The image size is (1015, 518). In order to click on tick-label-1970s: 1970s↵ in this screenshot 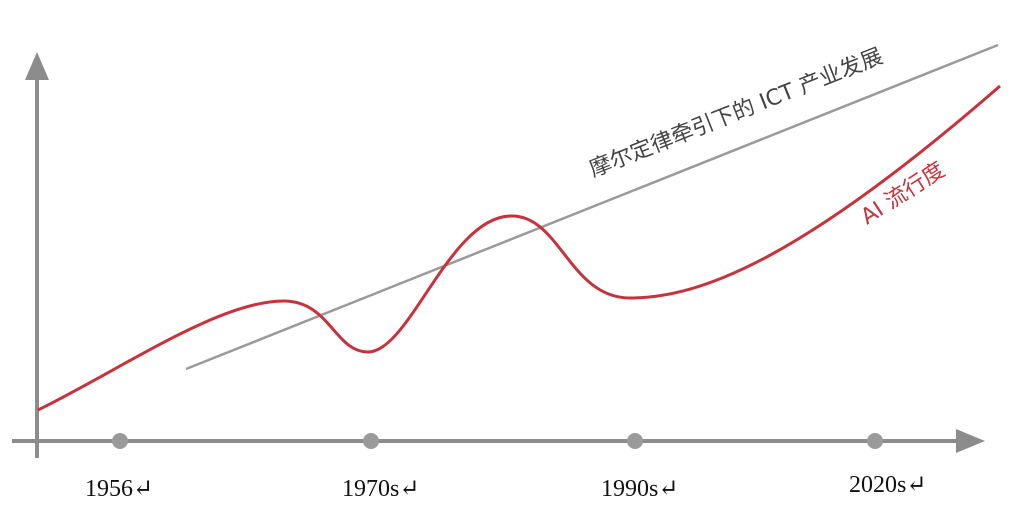, I will do `click(380, 489)`.